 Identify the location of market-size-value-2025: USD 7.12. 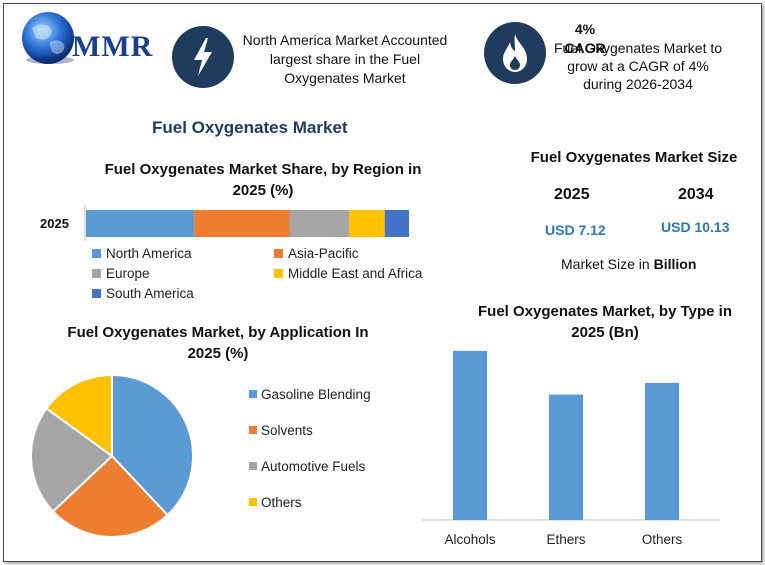
(575, 230).